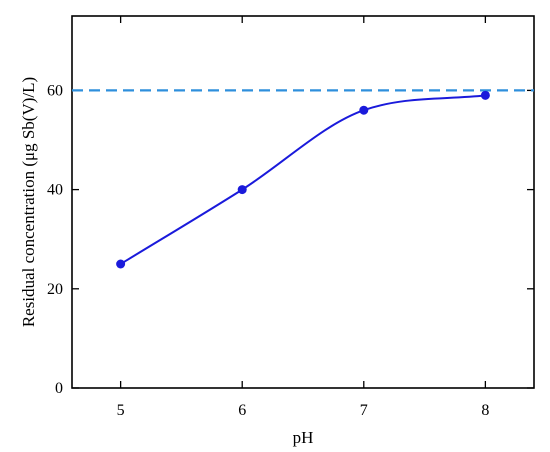 This screenshot has height=452, width=550. I want to click on x-tick-label: 7, so click(364, 410).